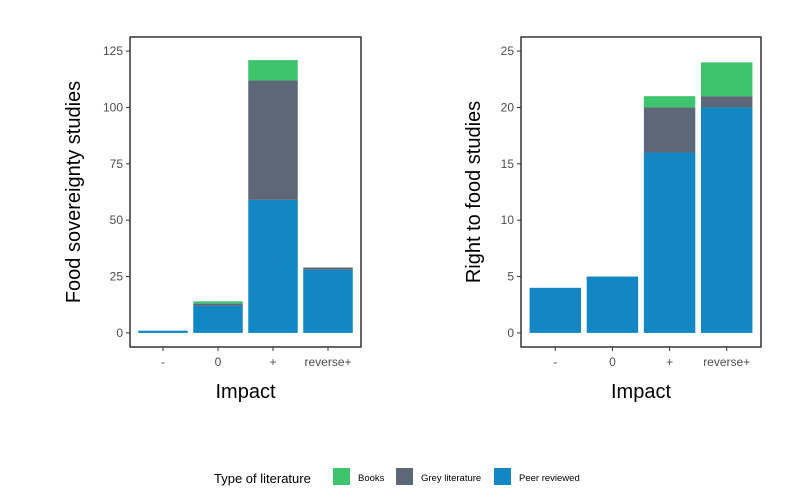  I want to click on legend-key-grey-literature, so click(404, 476).